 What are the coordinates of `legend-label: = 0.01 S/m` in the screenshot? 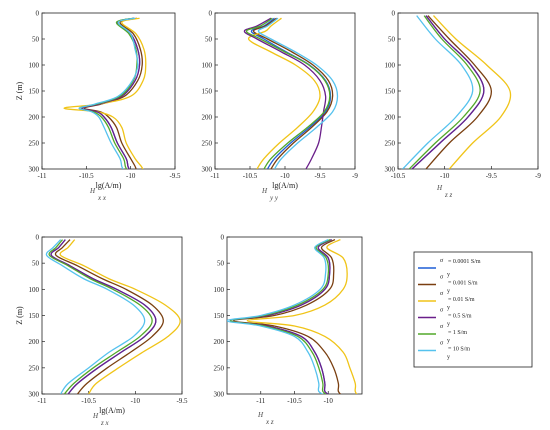 It's located at (461, 300).